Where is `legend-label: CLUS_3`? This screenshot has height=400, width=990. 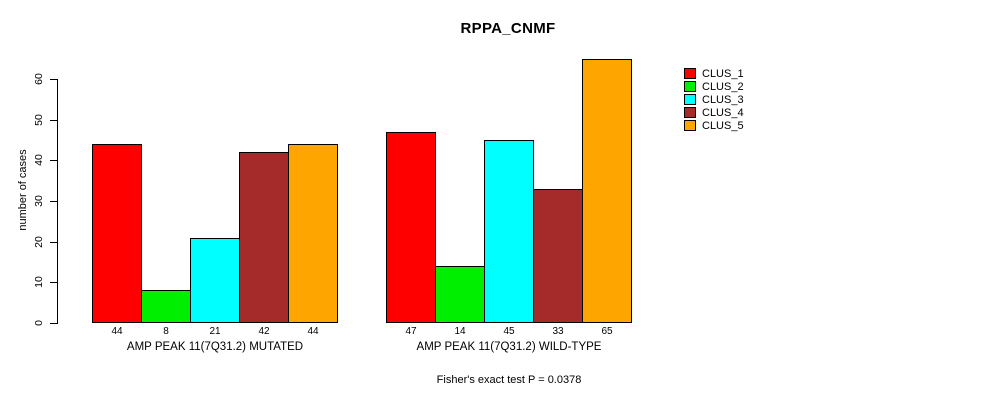
legend-label: CLUS_3 is located at coordinates (723, 99).